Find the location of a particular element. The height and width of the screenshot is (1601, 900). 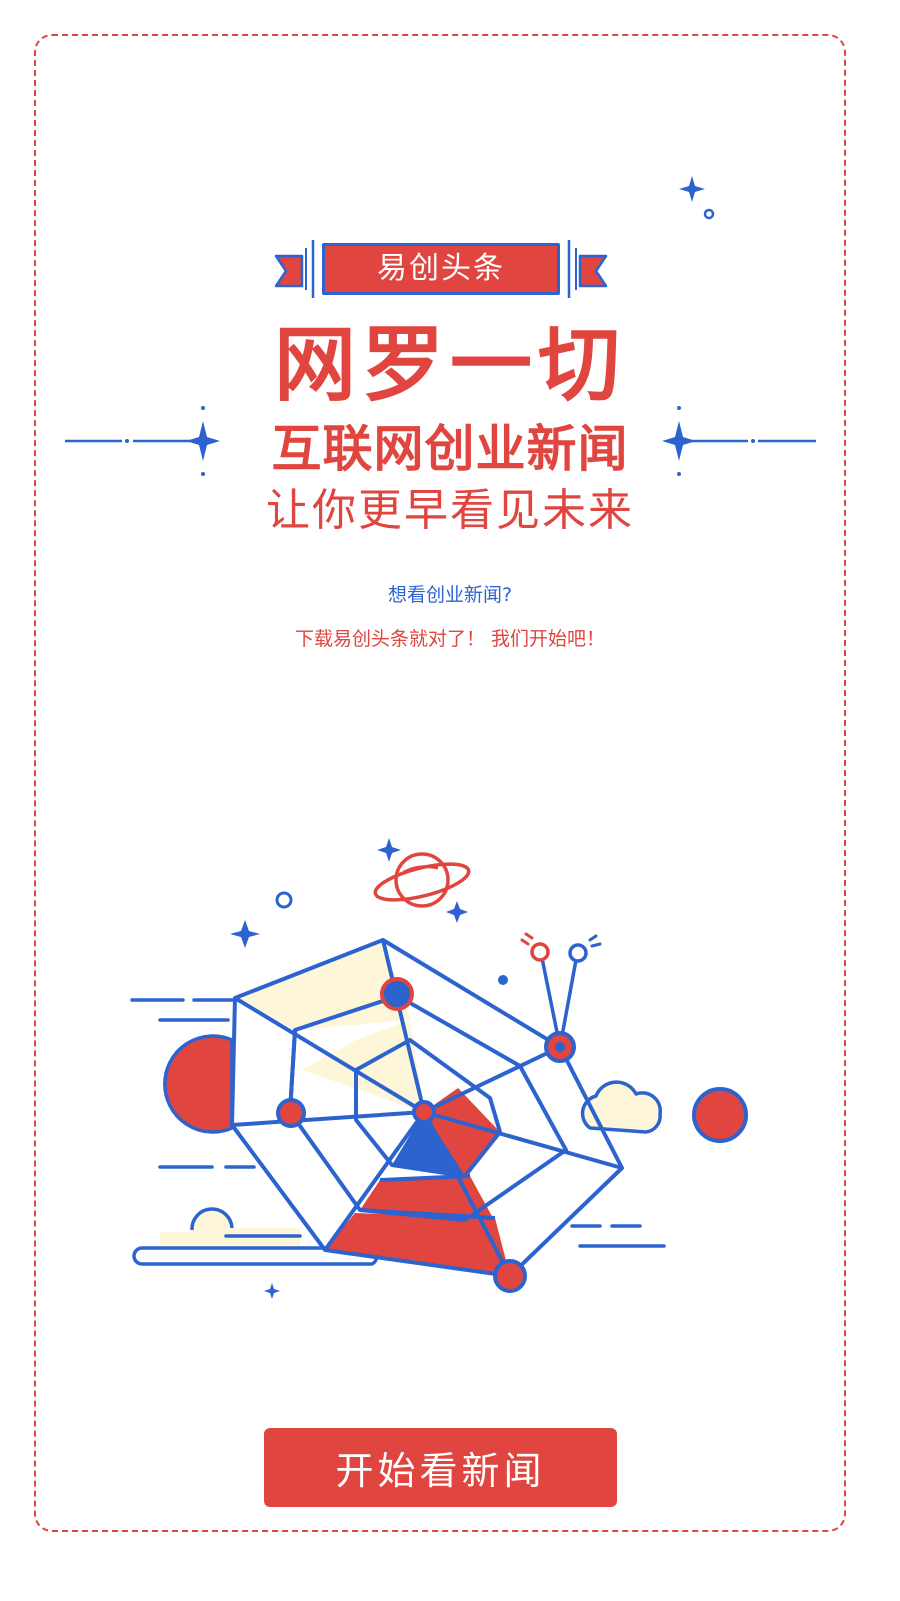

brand-badge: 易创头条 is located at coordinates (441, 269).